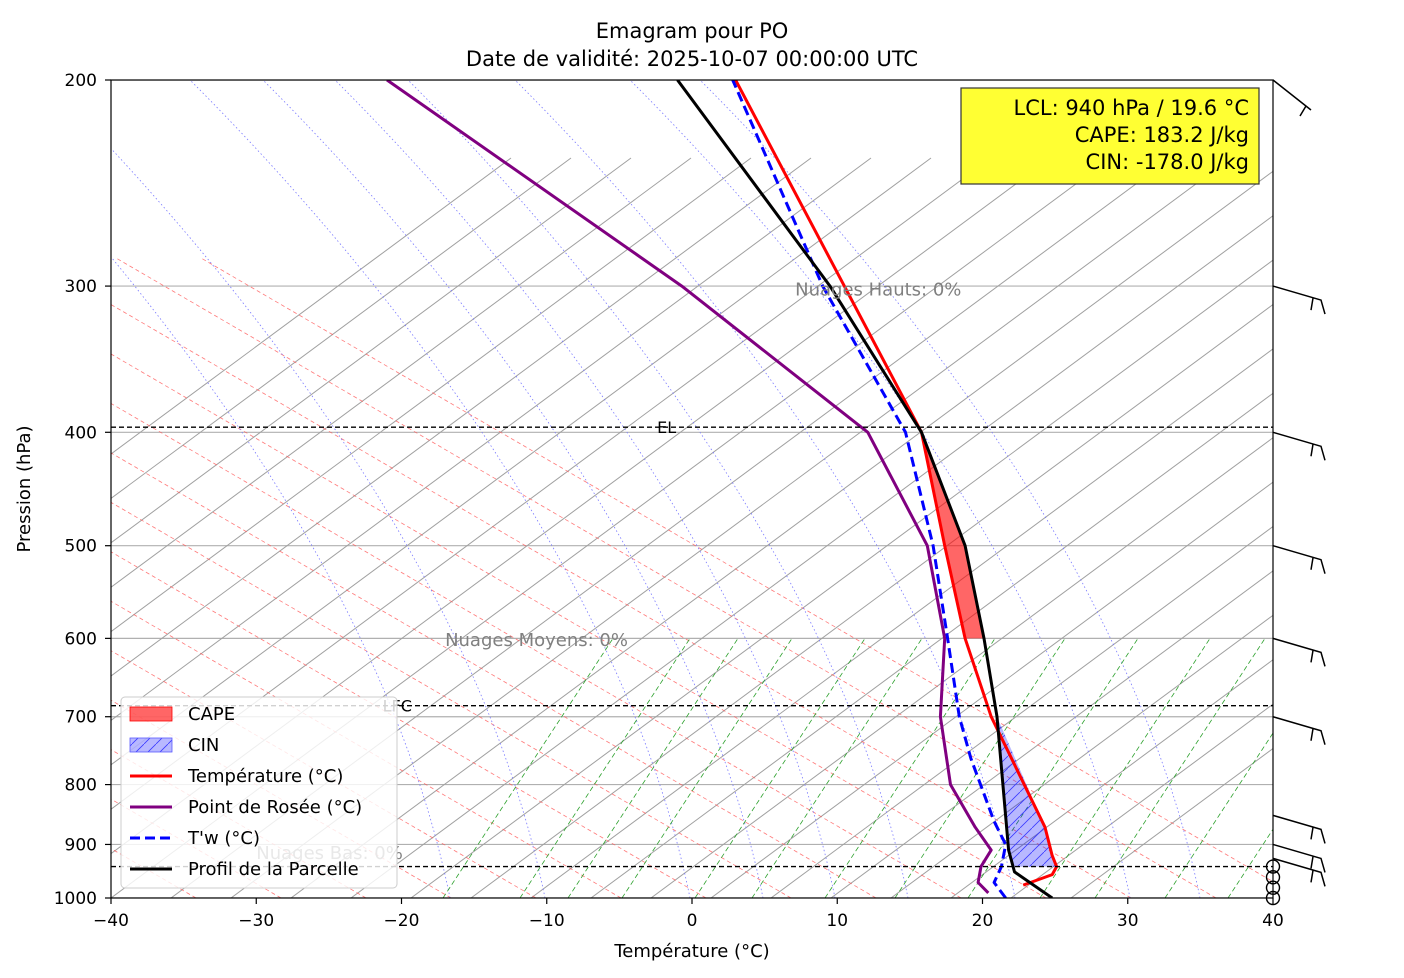  I want to click on y-tick-label: 300, so click(81, 287).